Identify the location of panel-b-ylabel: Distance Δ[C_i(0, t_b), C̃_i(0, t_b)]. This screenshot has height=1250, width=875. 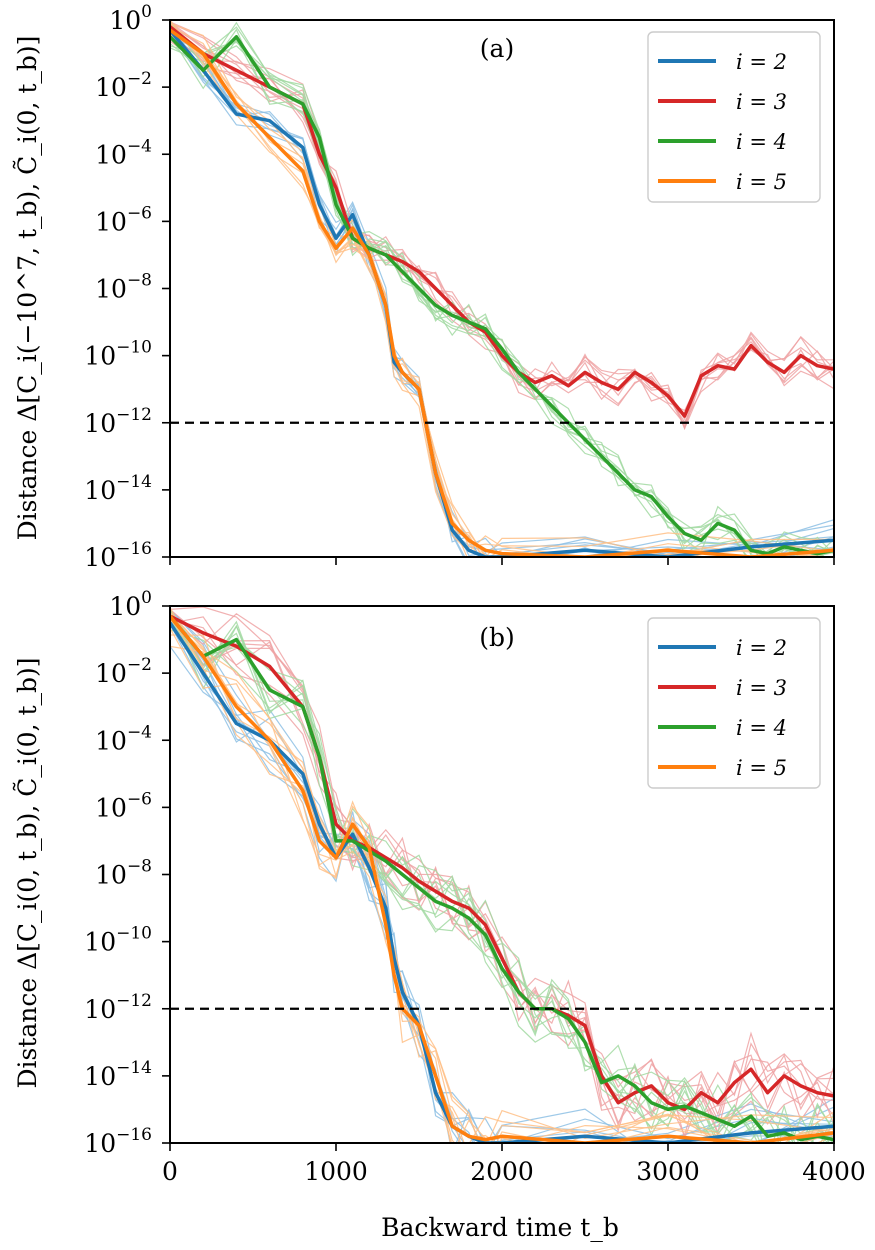
(27, 872).